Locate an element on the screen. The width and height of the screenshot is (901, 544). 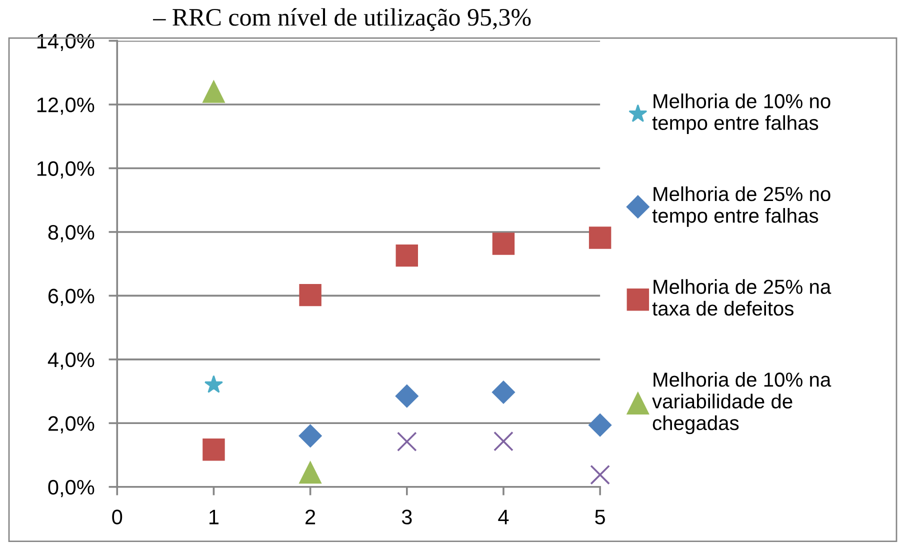
x-tick-label: 5 is located at coordinates (600, 517).